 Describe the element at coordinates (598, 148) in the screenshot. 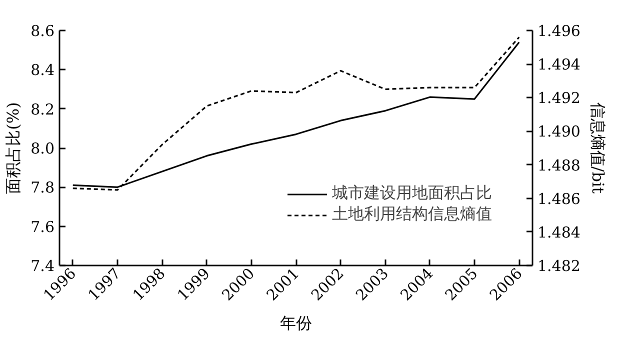

I see `y2-axis-title: 信息熵值/bit` at that location.